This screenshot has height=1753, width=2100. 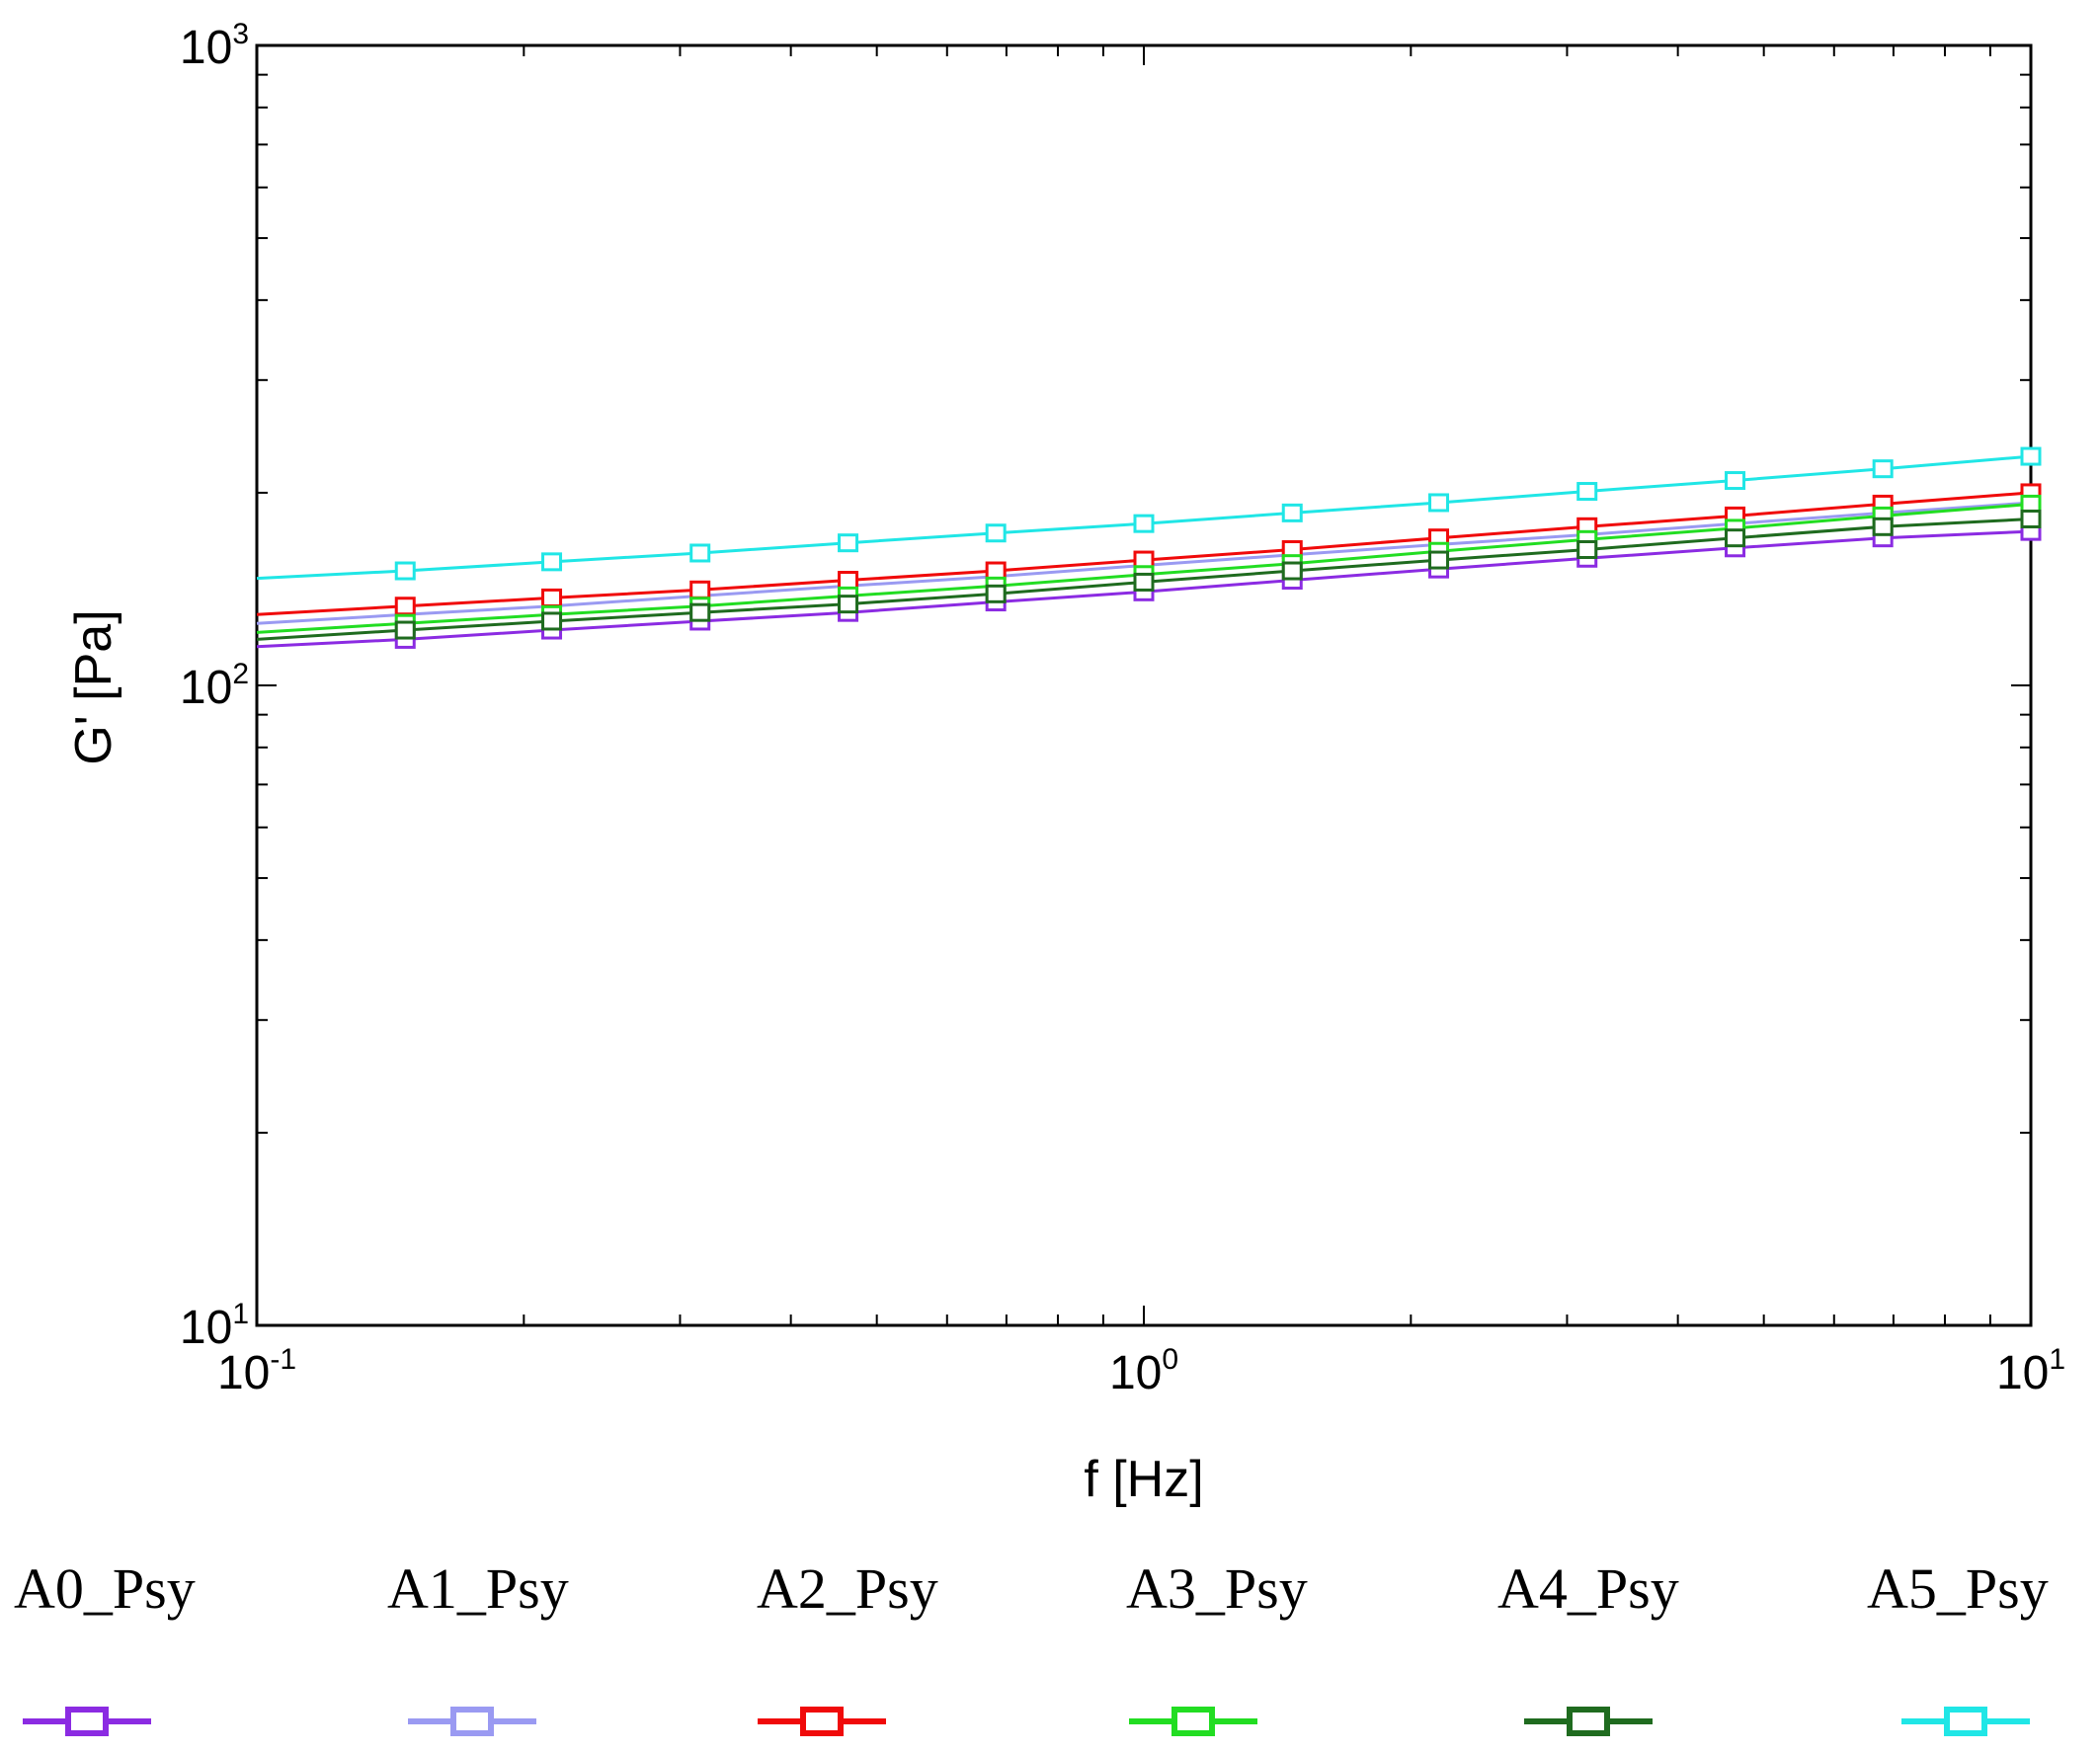 What do you see at coordinates (1143, 1479) in the screenshot?
I see `x-axis-title: f [Hz]` at bounding box center [1143, 1479].